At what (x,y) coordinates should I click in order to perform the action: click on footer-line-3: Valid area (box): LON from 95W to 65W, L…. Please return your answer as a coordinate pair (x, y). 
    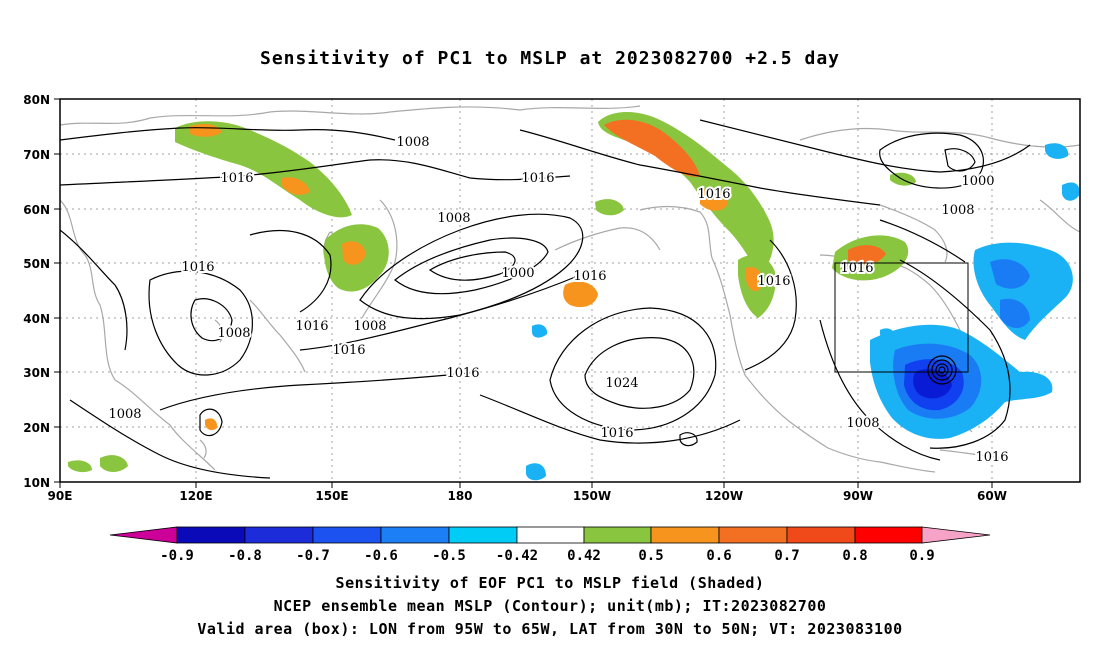
    Looking at the image, I should click on (550, 629).